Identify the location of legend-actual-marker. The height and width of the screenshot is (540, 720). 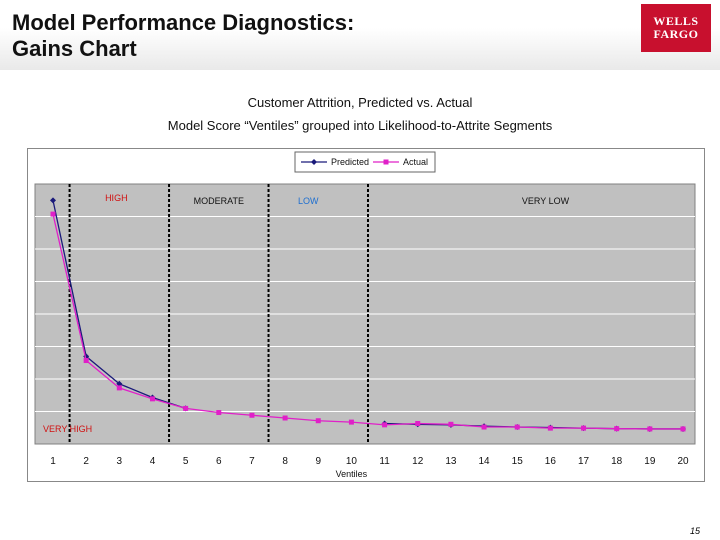
(386, 162).